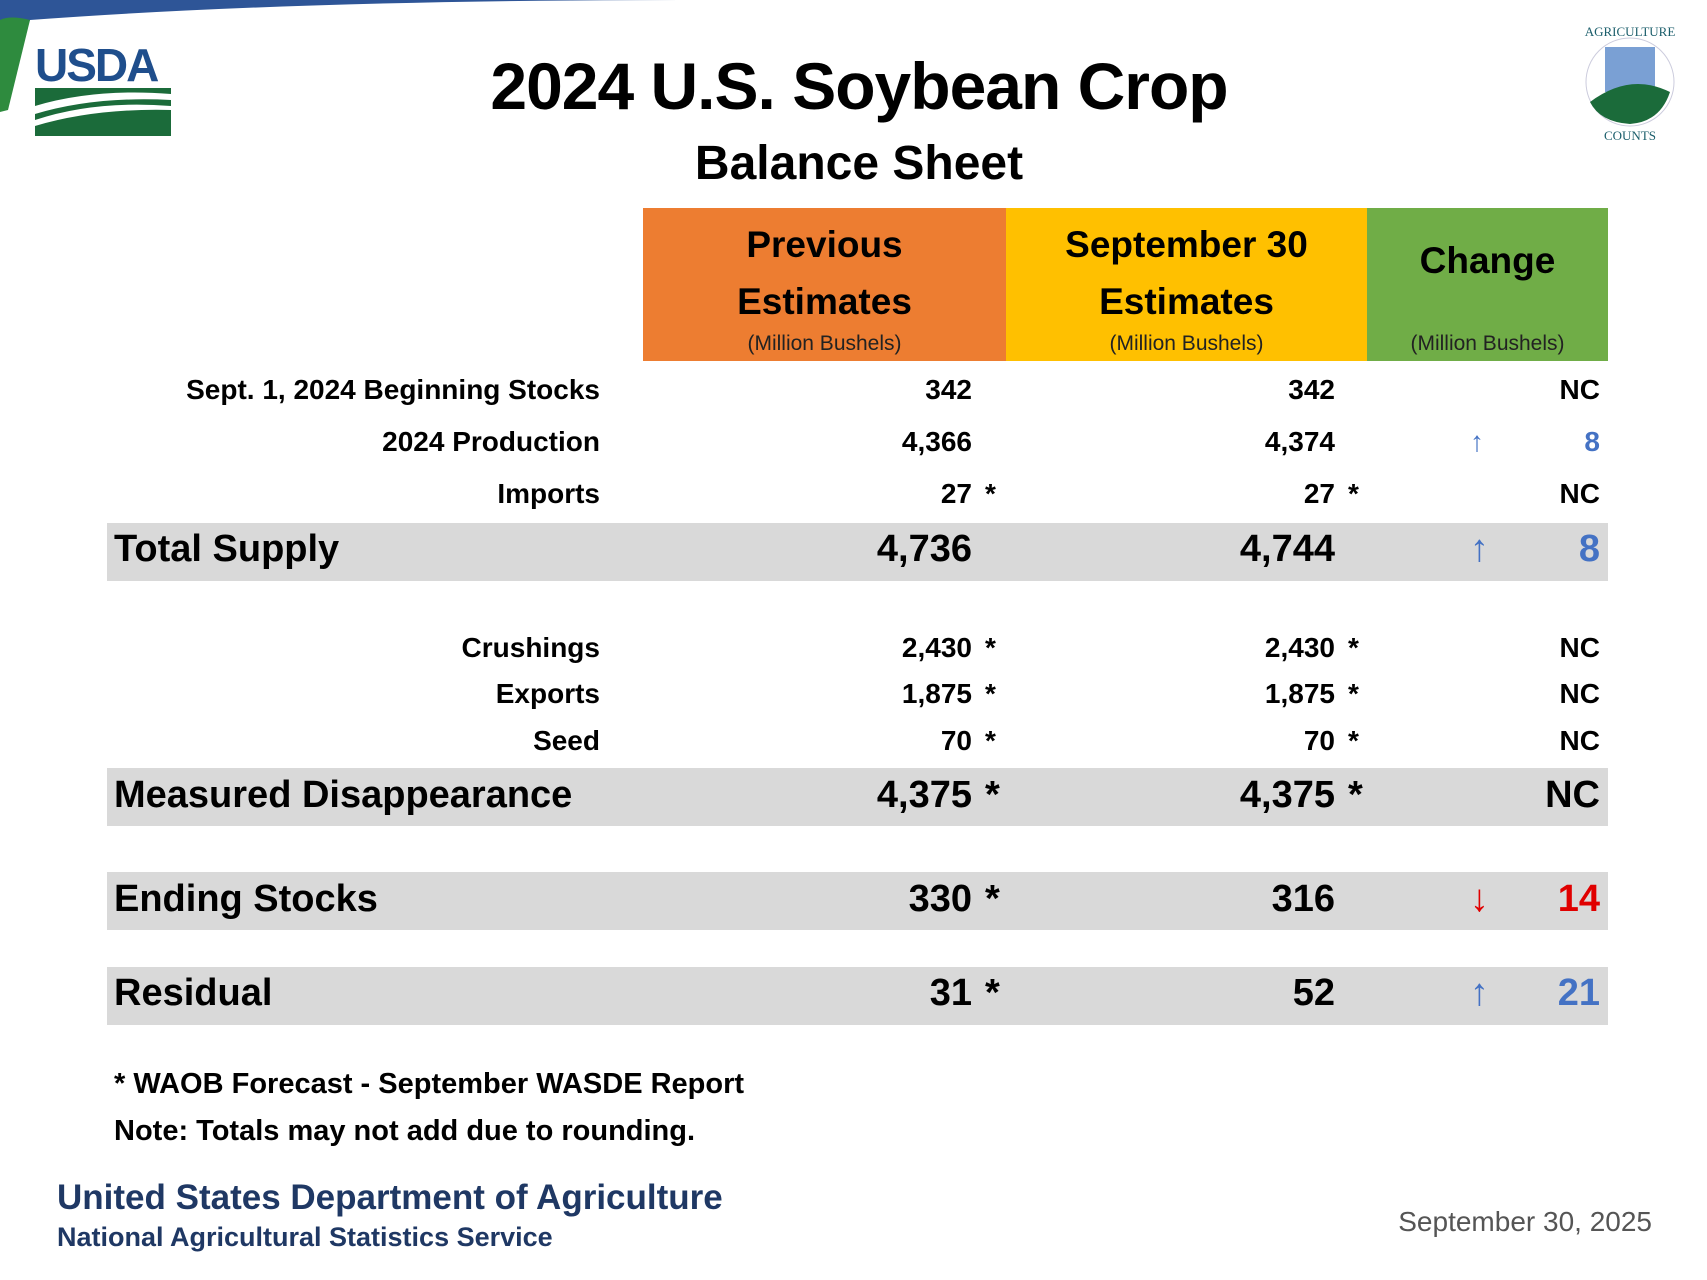  What do you see at coordinates (853, 446) in the screenshot?
I see `table-row: 2024 Production 4,366 4,374 ↑ 8` at bounding box center [853, 446].